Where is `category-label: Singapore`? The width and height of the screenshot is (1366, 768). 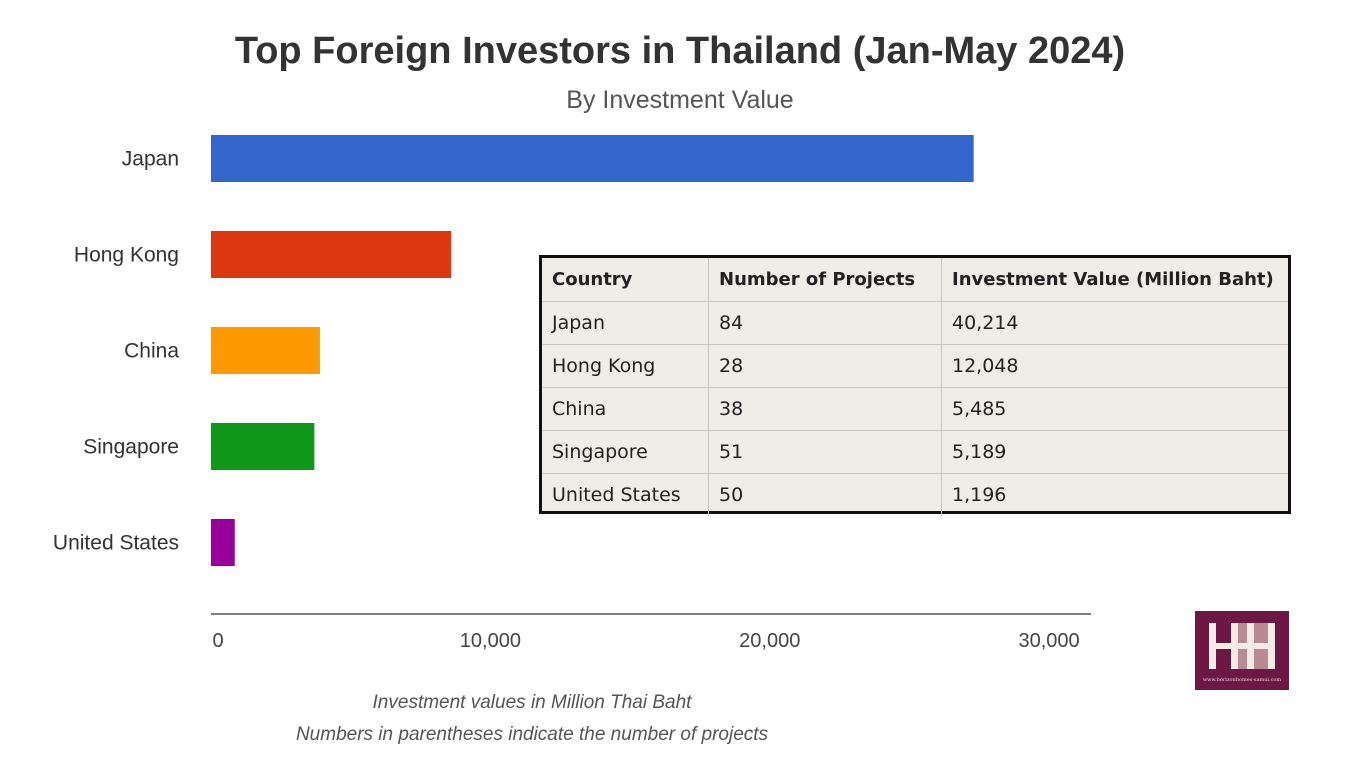
category-label: Singapore is located at coordinates (131, 447).